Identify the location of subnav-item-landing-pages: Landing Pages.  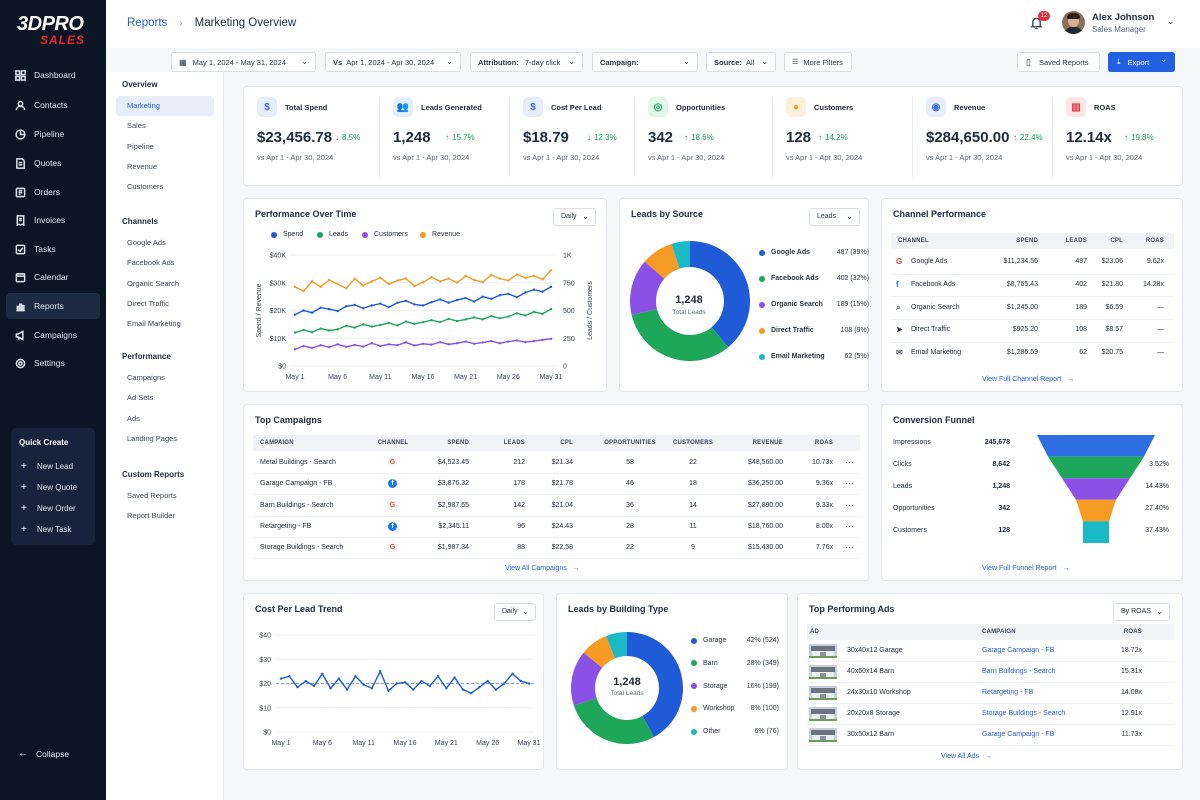
(152, 438).